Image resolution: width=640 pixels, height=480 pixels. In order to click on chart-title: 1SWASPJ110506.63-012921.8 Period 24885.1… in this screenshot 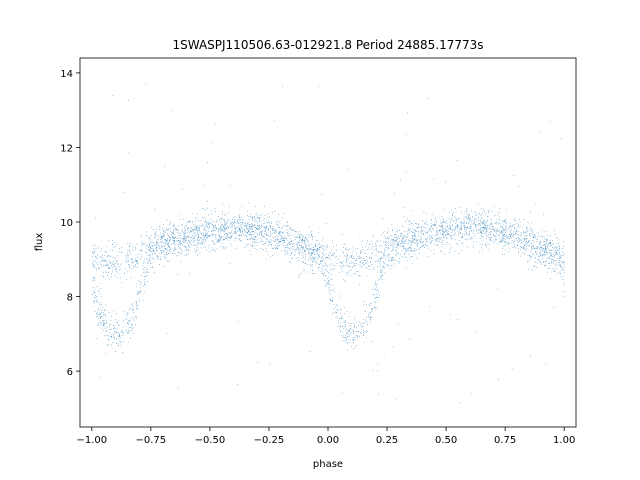, I will do `click(327, 45)`.